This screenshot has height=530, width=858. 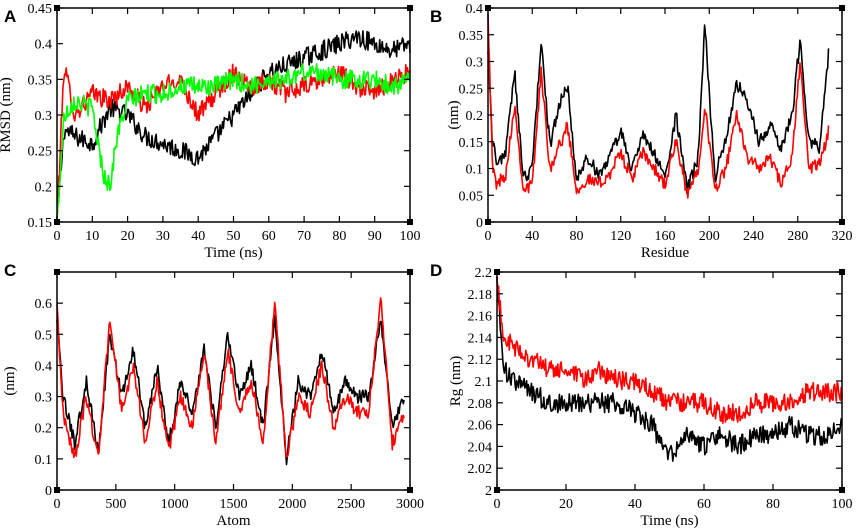 I want to click on panel-c-letter: C, so click(x=10, y=270).